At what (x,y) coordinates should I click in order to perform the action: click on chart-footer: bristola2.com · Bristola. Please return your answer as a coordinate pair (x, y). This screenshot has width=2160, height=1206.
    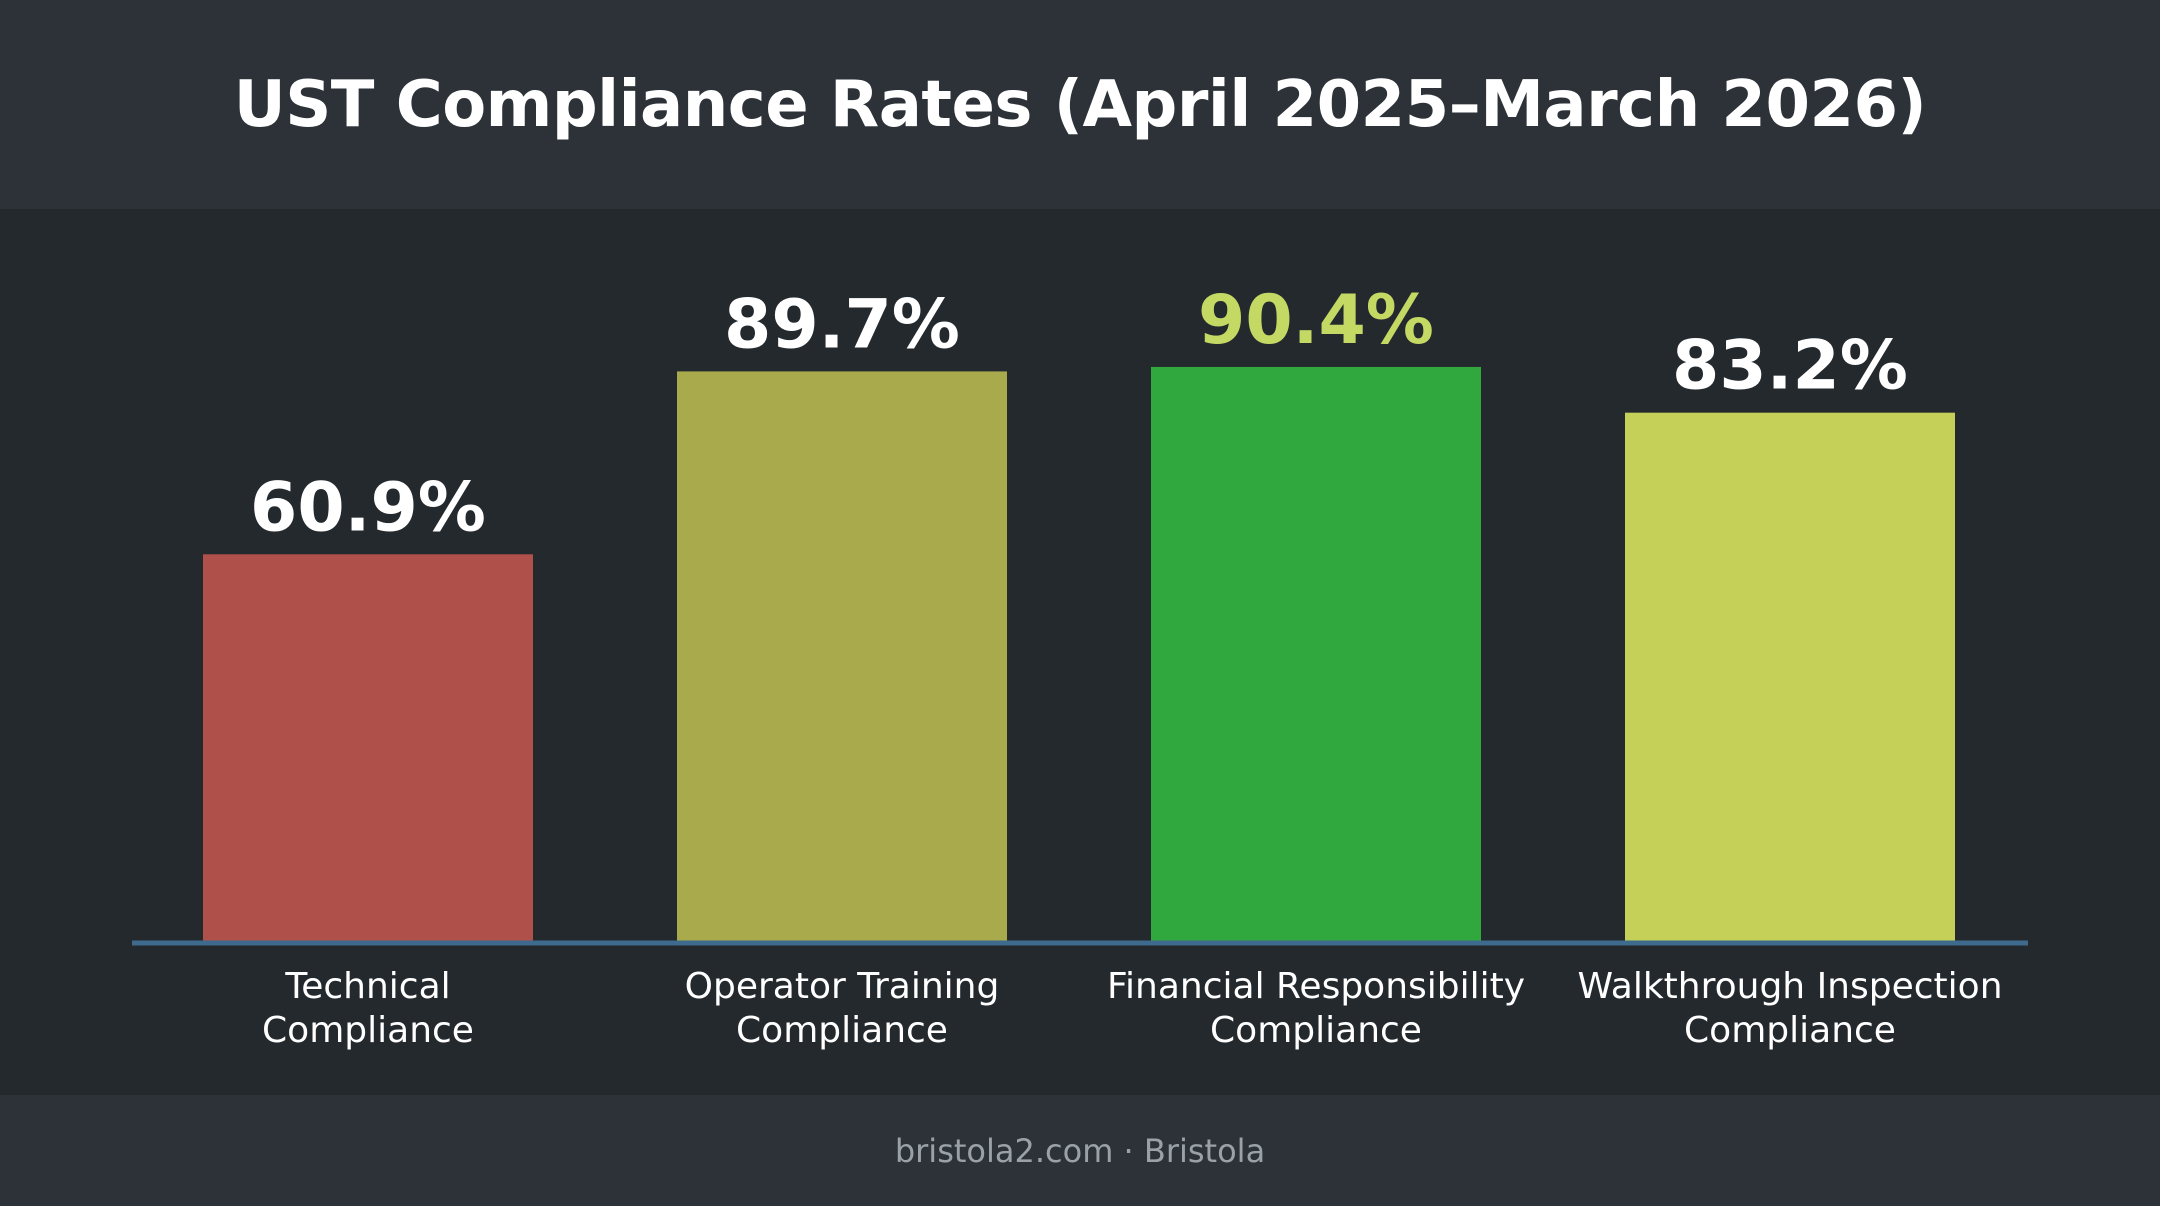
    Looking at the image, I should click on (1080, 1150).